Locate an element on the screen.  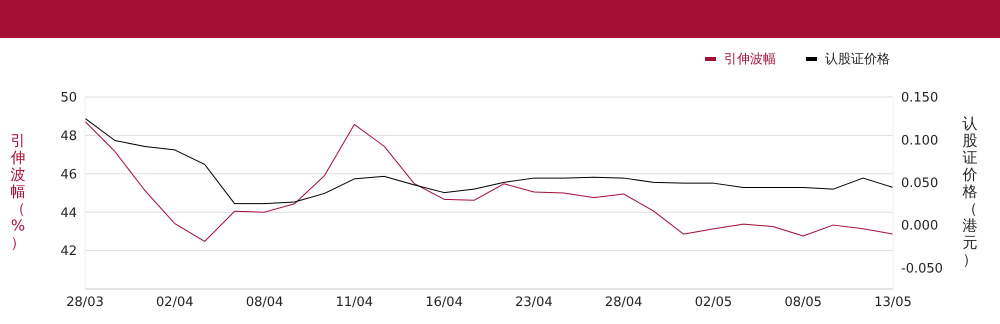
x-tick-label: 28/04 is located at coordinates (623, 302).